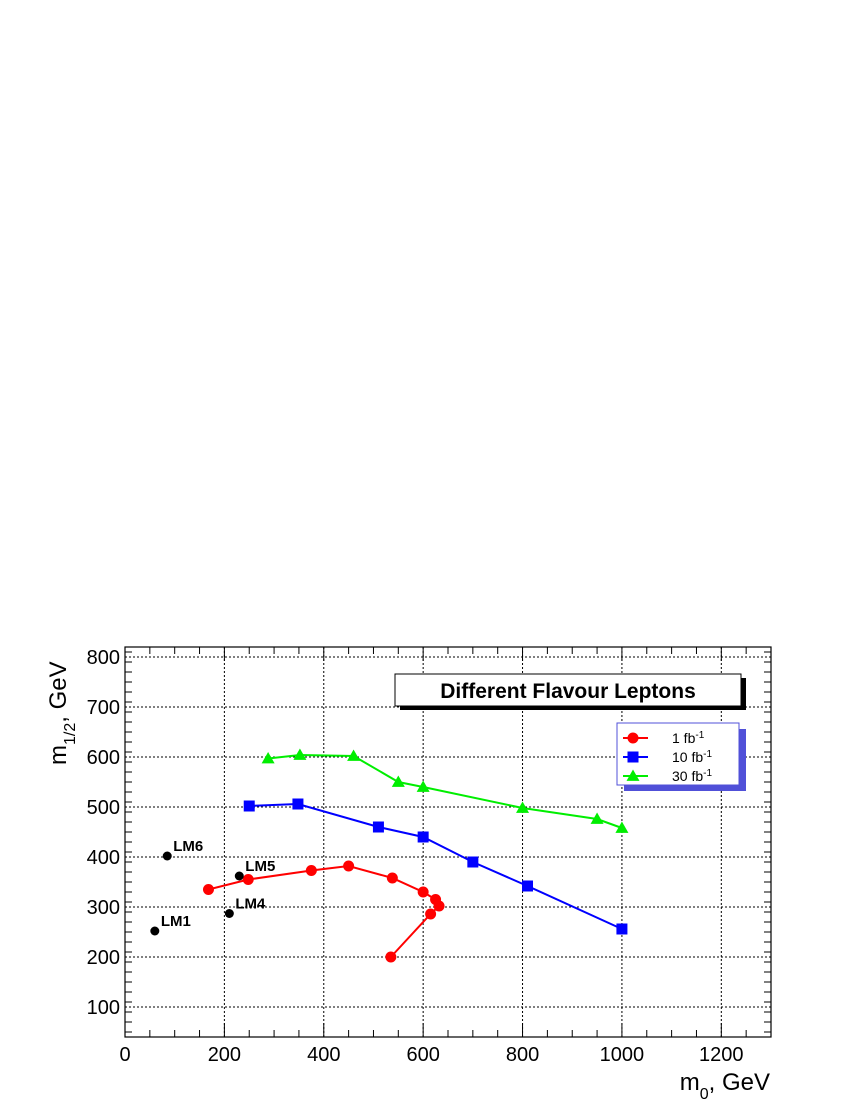 Image resolution: width=850 pixels, height=1100 pixels. Describe the element at coordinates (62, 713) in the screenshot. I see `y-axis-title: m1/2, GeV` at that location.